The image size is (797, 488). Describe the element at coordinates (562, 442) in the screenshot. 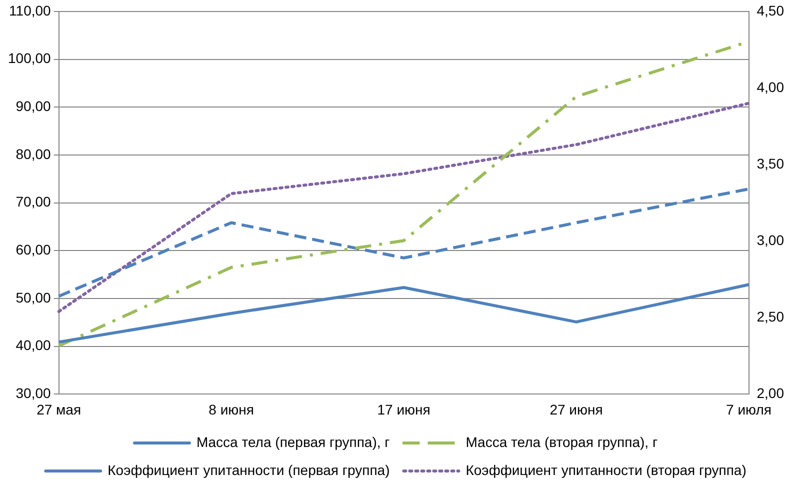

I see `legend-label: Масса тела (вторая группа), г` at that location.